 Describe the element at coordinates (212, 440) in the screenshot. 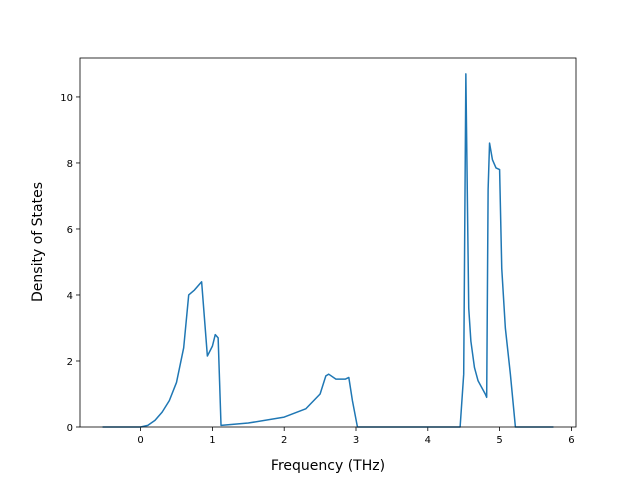

I see `x-tick-label: 1` at that location.